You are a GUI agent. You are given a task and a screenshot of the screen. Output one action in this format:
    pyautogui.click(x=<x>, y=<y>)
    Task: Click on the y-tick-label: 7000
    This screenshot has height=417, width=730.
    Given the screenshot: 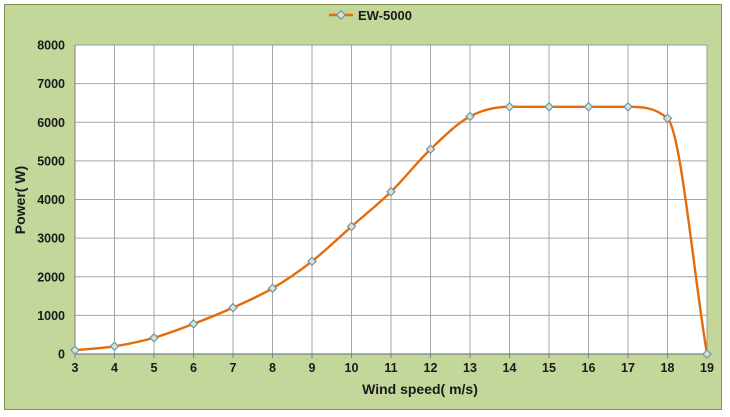 What is the action you would take?
    pyautogui.click(x=51, y=84)
    